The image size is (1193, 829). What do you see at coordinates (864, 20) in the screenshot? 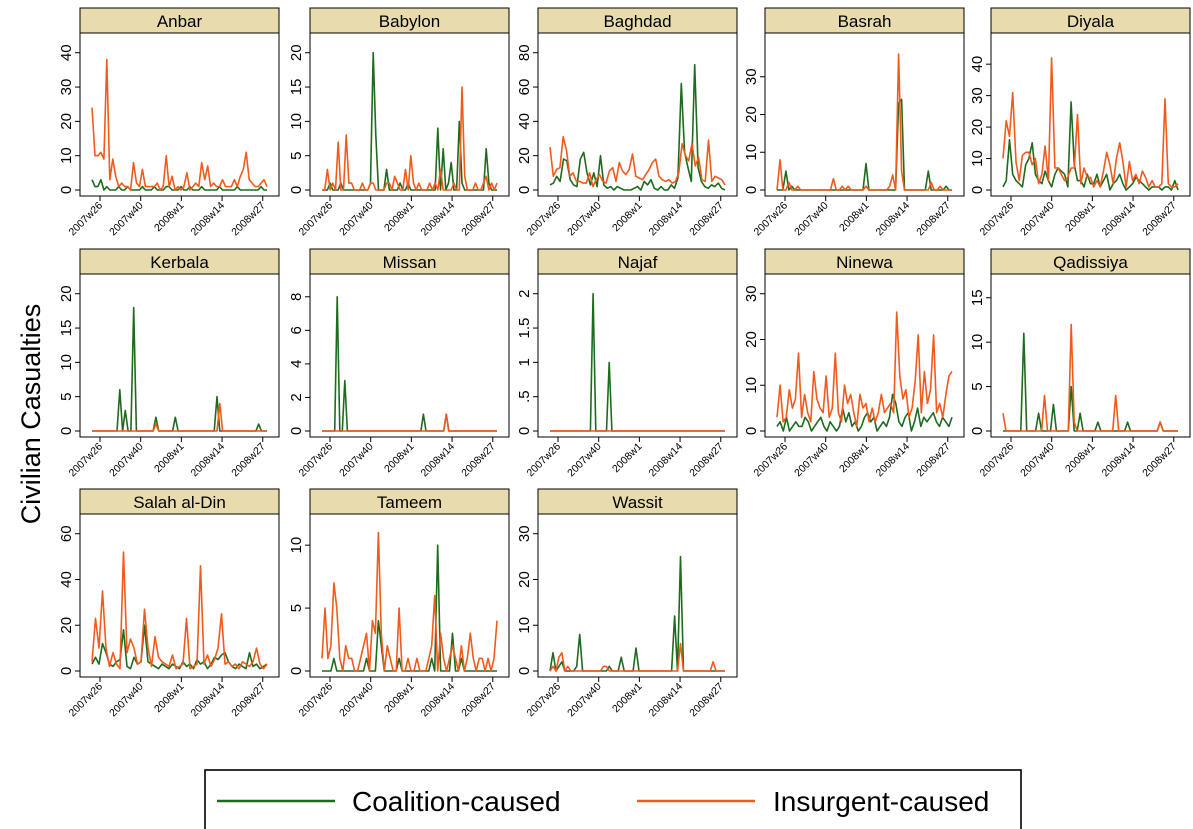
I see `panel-header-basrah` at bounding box center [864, 20].